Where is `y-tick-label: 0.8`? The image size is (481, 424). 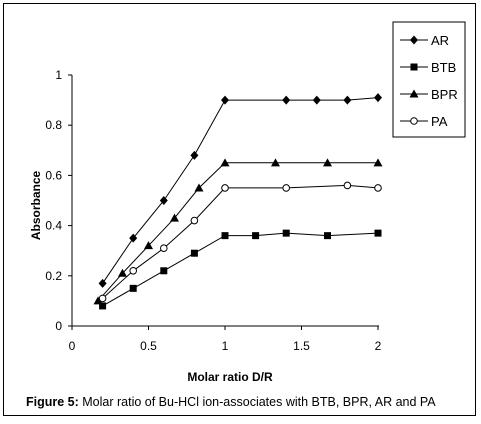 y-tick-label: 0.8 is located at coordinates (53, 125).